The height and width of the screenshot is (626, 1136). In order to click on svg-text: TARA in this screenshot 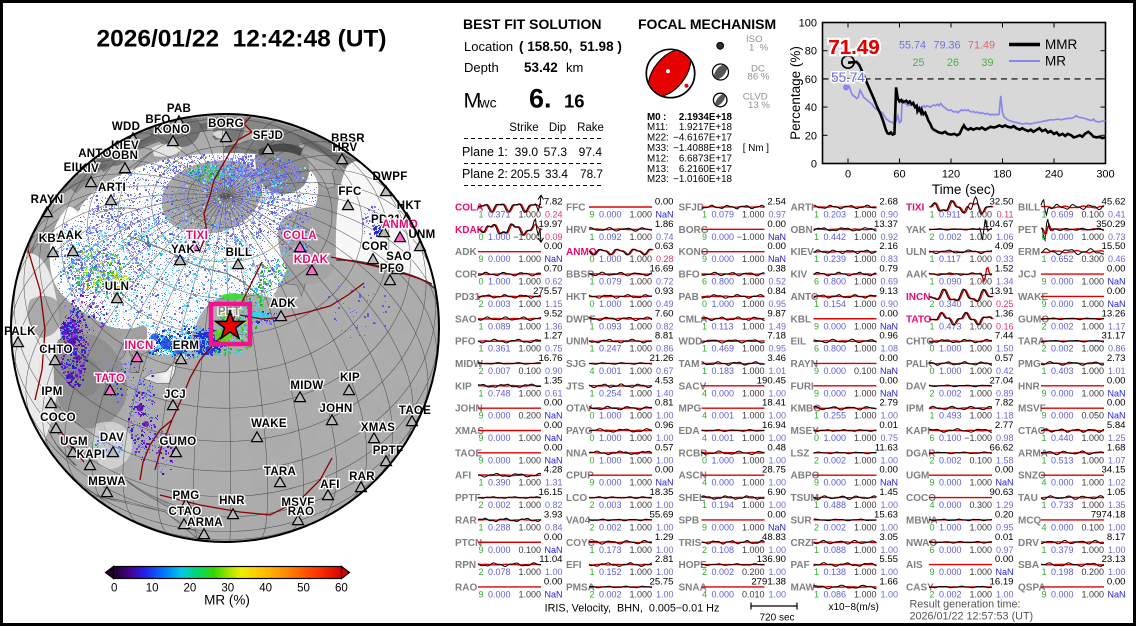, I will do `click(1031, 342)`.